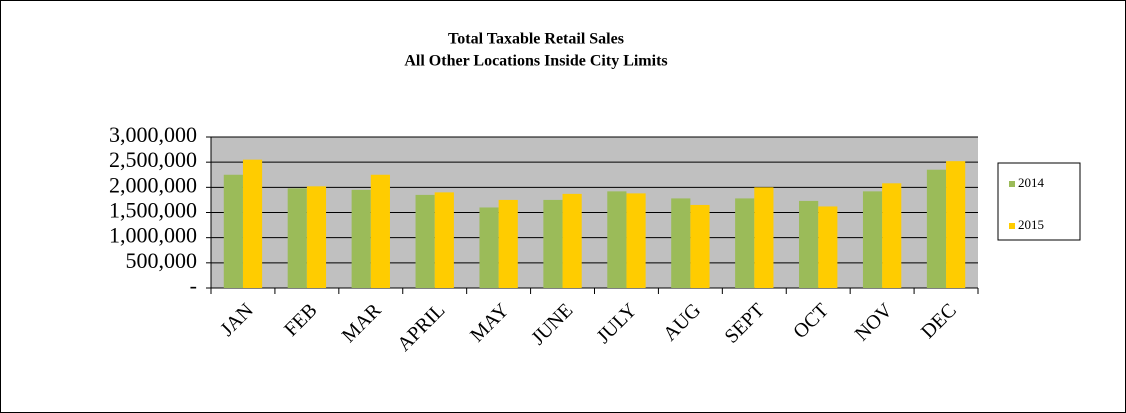 This screenshot has height=413, width=1126. Describe the element at coordinates (153, 235) in the screenshot. I see `y-tick-label: 1,000,000` at that location.